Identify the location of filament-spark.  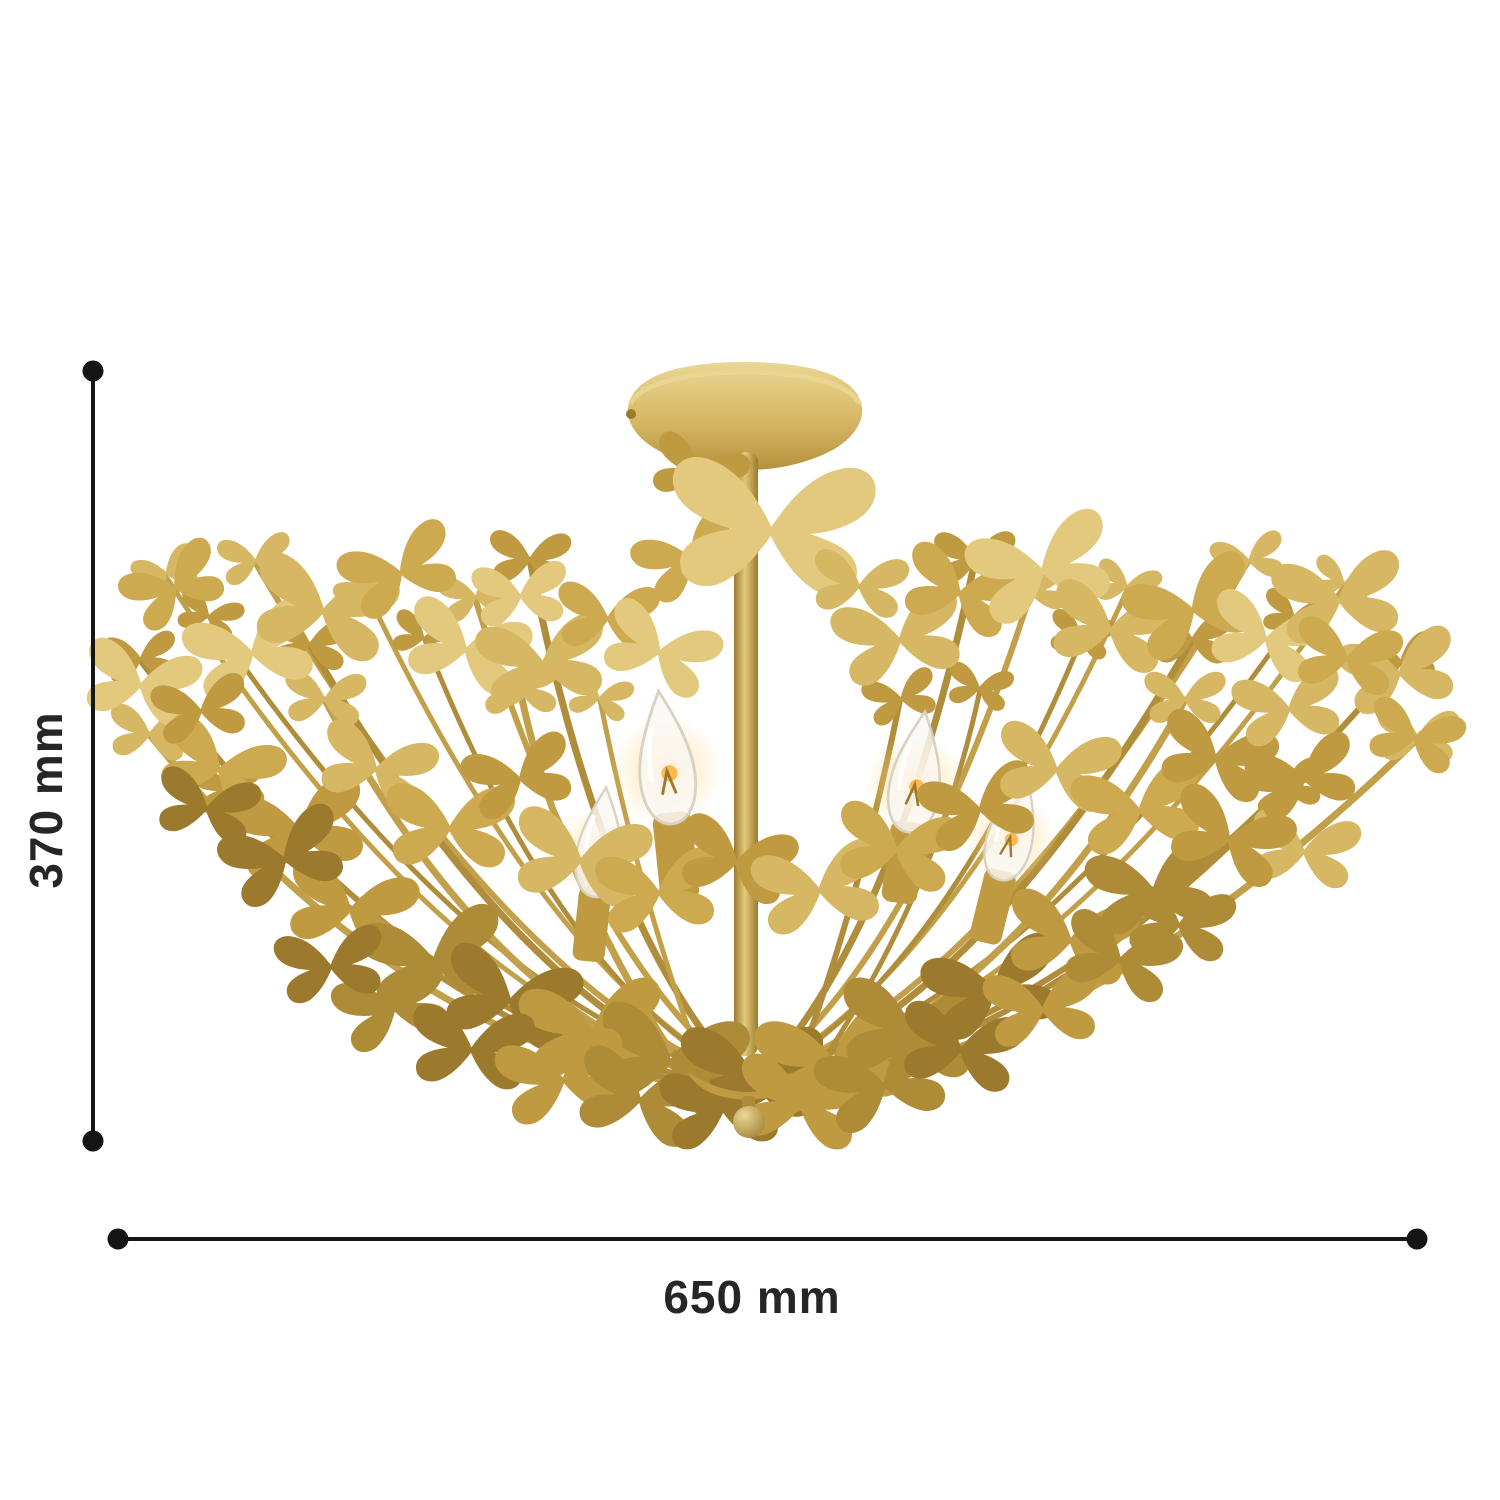
(1011, 840).